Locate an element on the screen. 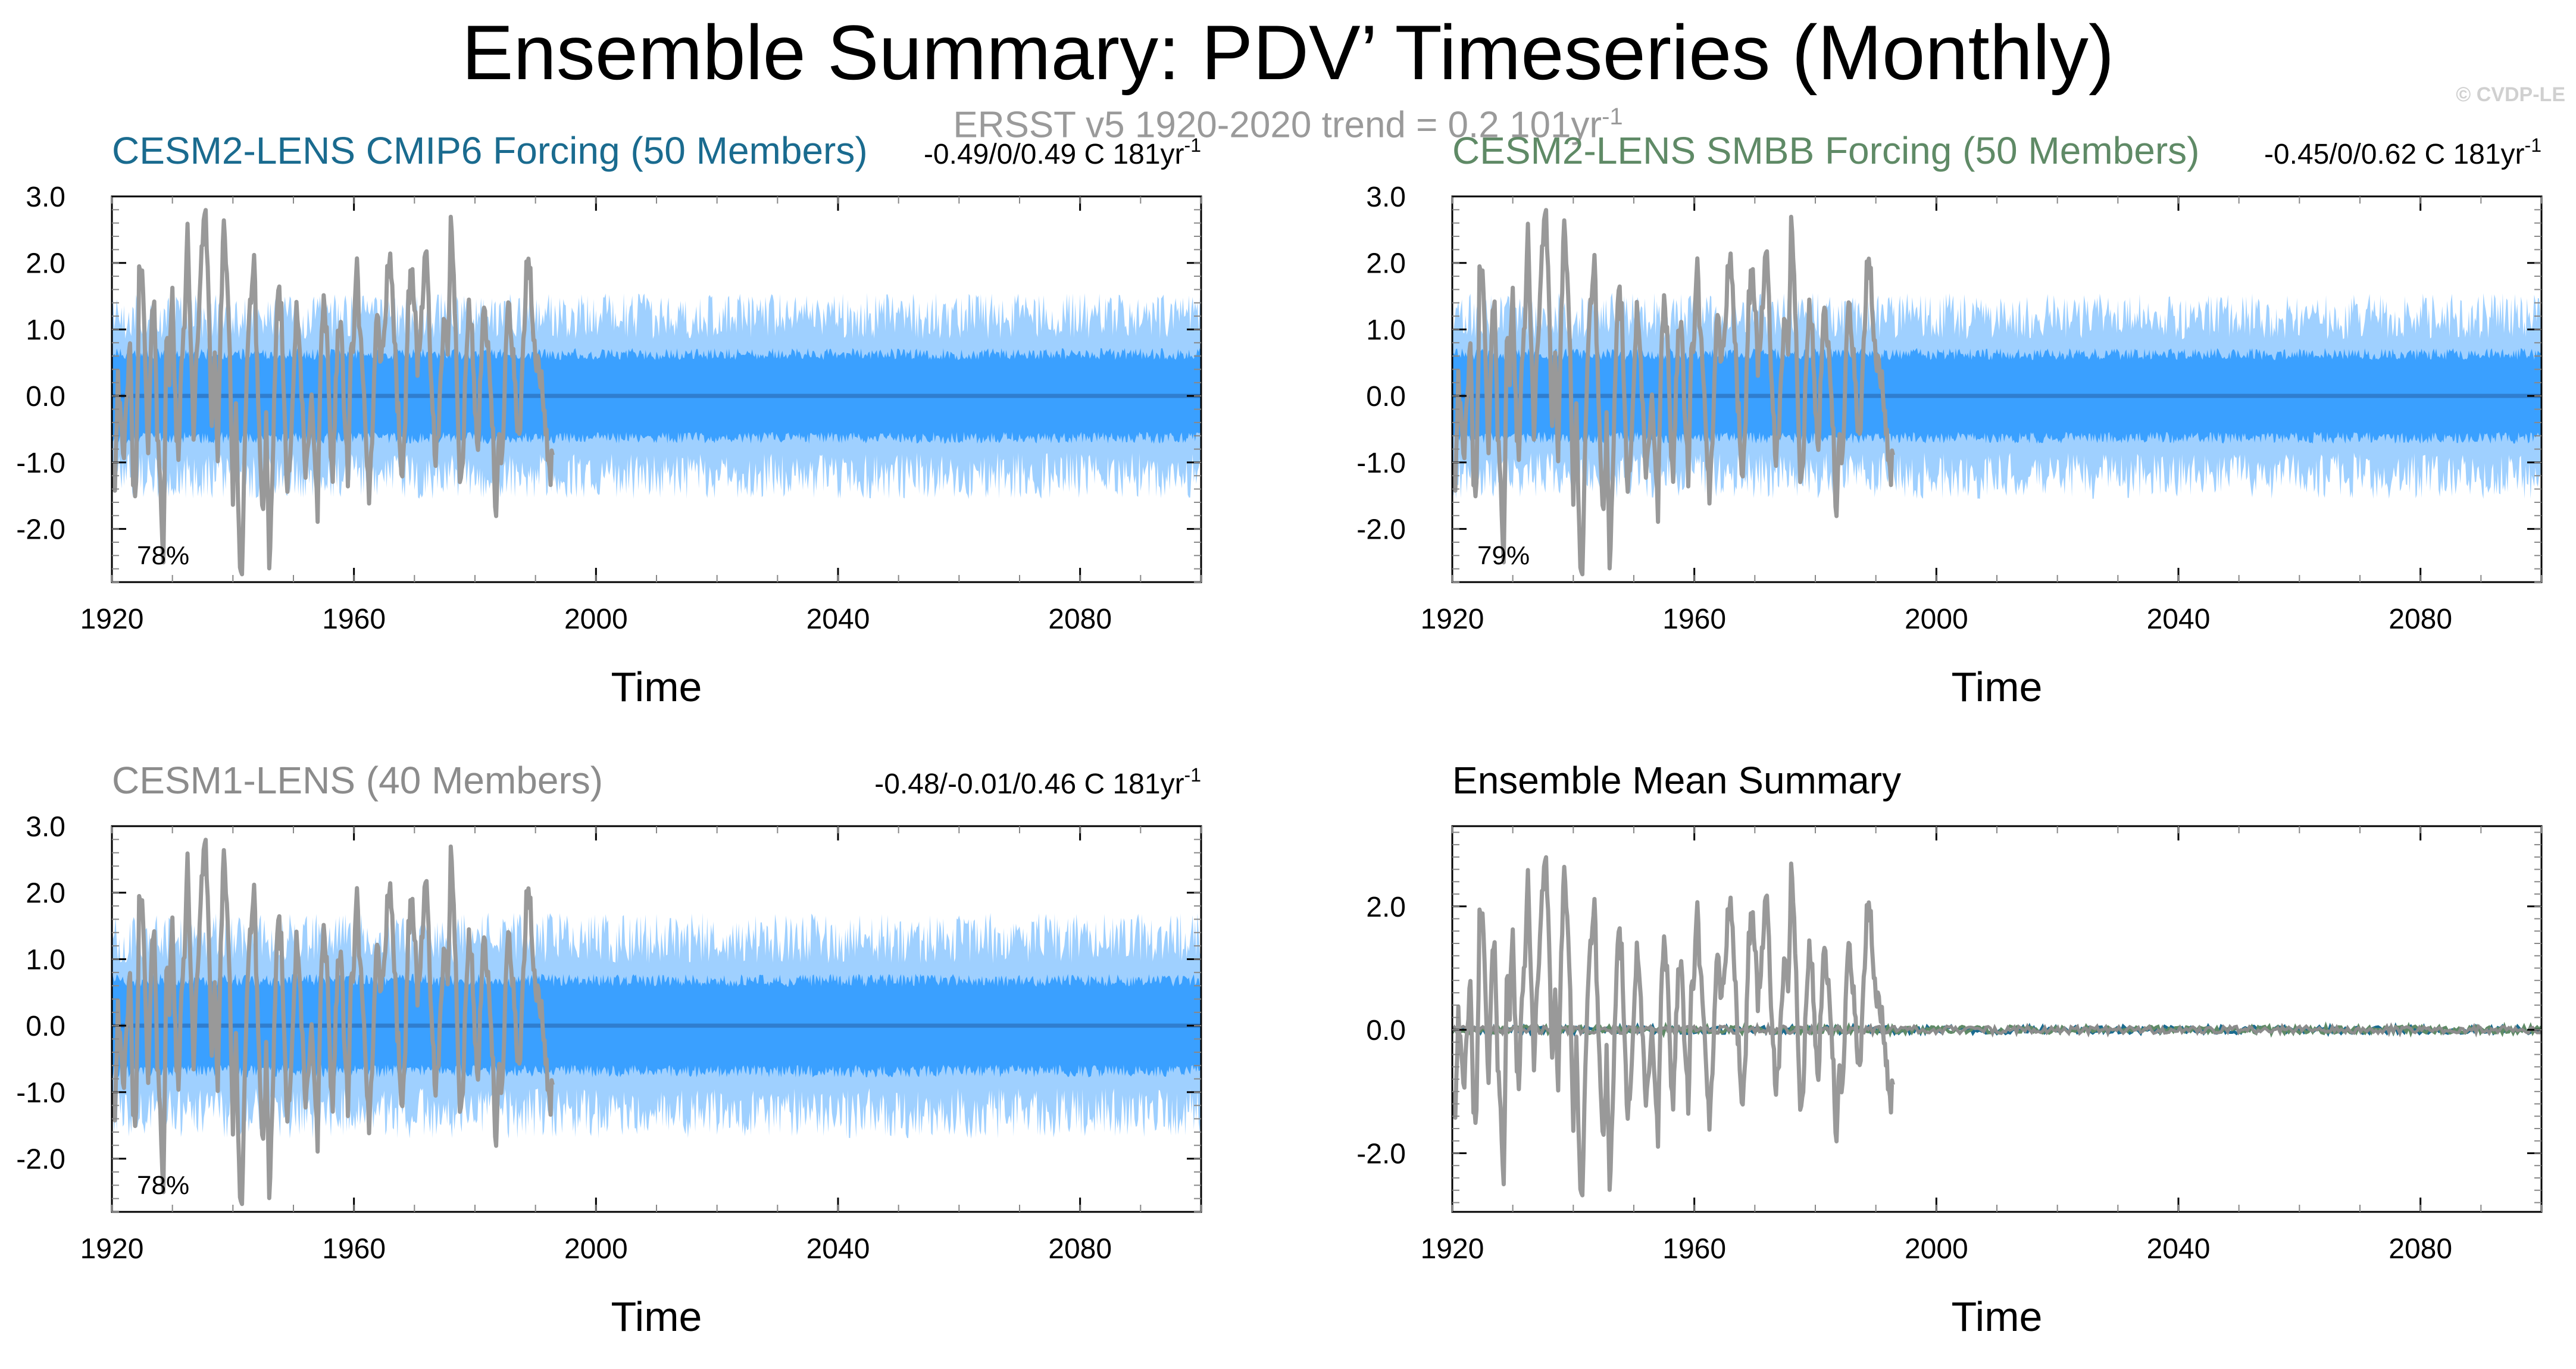  panel-trend-label: -0.45/0/0.62 C 181yr-1 is located at coordinates (2402, 152).